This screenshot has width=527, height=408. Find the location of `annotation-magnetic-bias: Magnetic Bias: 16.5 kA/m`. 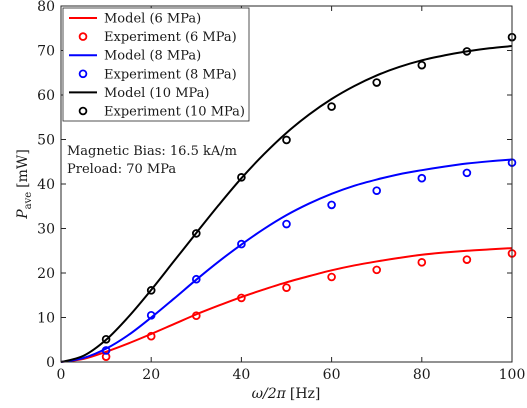

annotation-magnetic-bias: Magnetic Bias: 16.5 kA/m is located at coordinates (152, 151).